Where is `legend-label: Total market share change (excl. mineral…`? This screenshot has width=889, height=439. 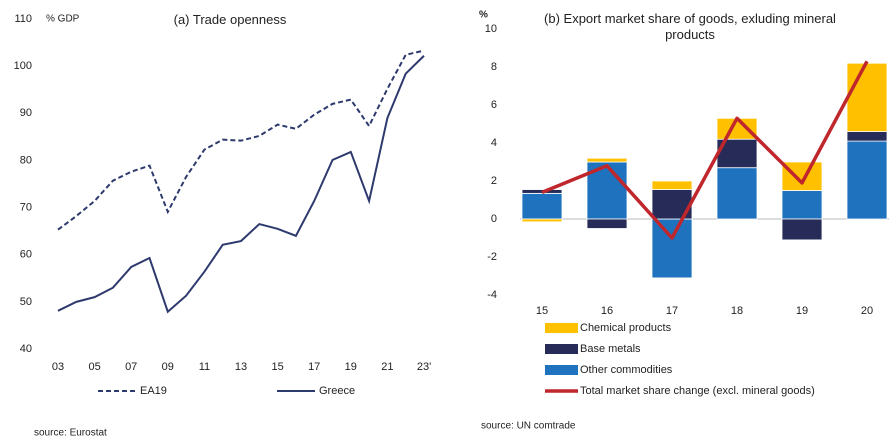 legend-label: Total market share change (excl. mineral… is located at coordinates (697, 391).